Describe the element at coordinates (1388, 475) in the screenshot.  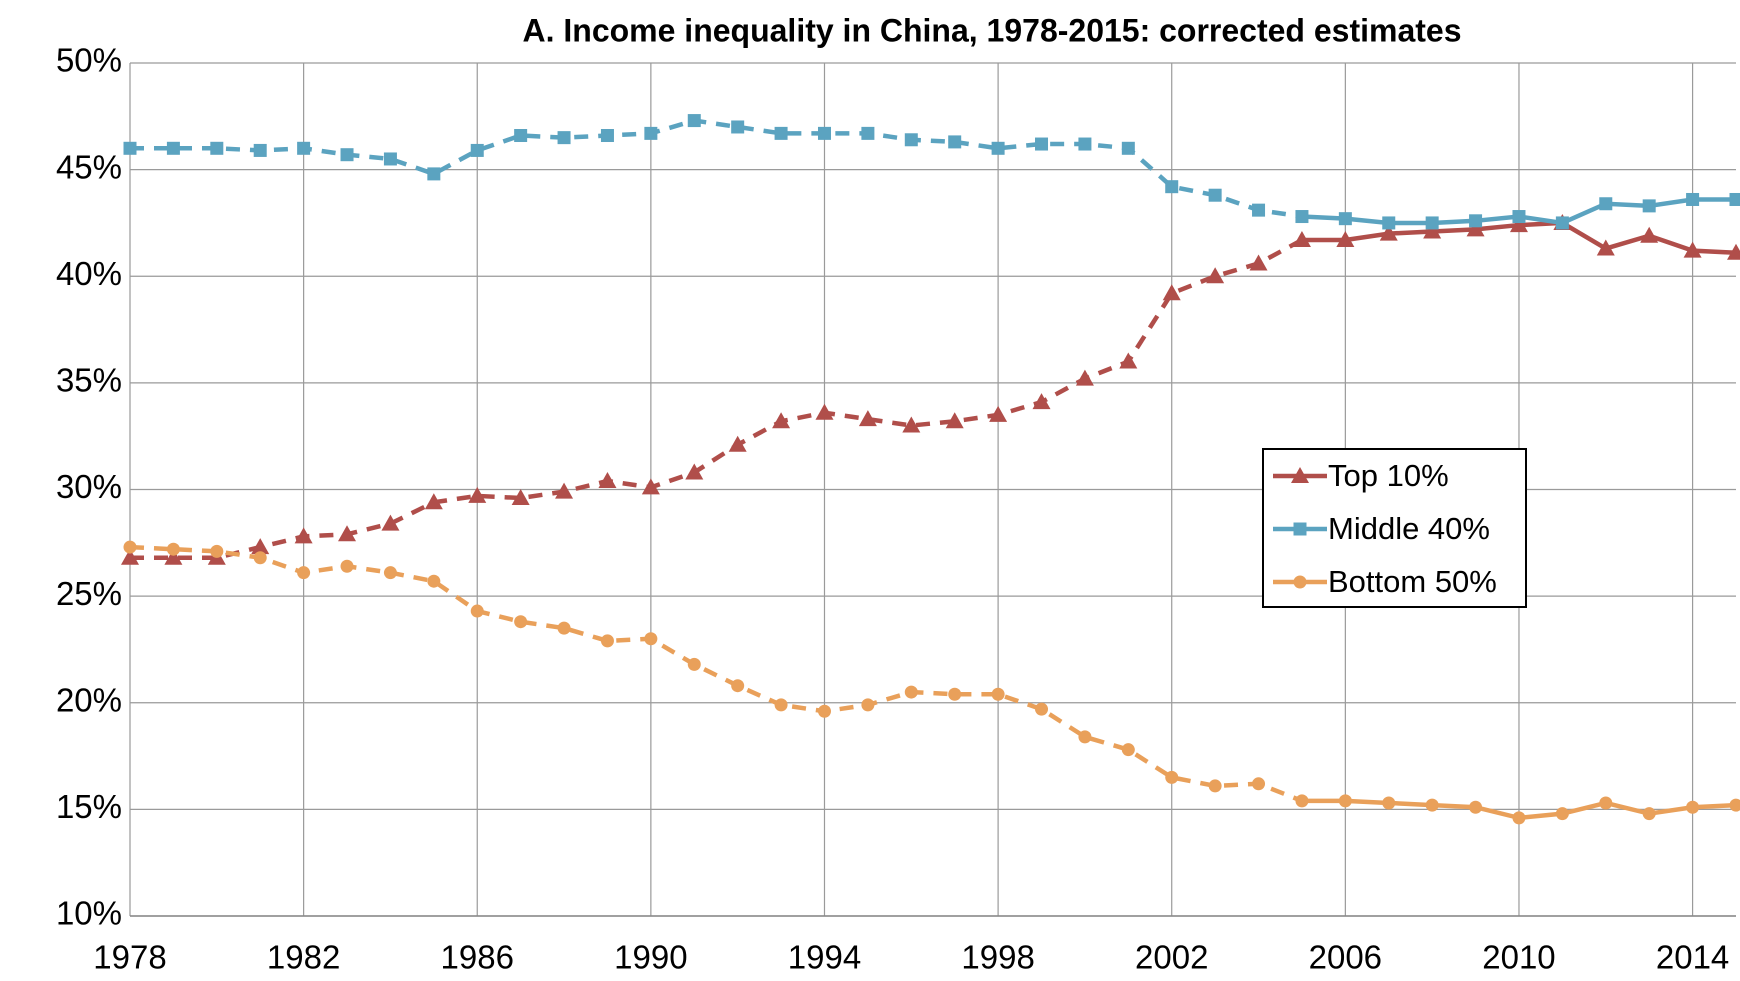
I see `legend-label: Top 10%` at that location.